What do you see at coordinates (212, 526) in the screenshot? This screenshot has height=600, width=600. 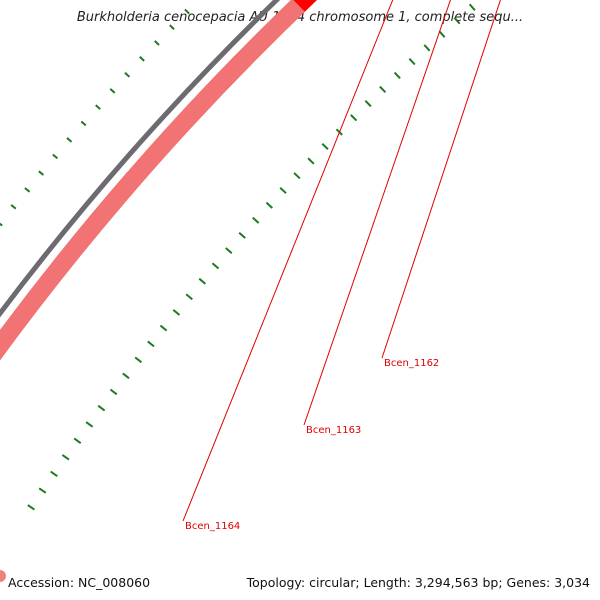 I see `gene-label: Bcen_1164` at bounding box center [212, 526].